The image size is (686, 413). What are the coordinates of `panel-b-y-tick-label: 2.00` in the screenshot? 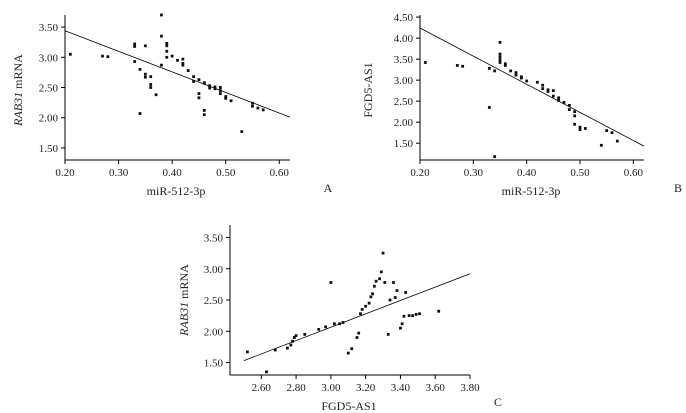 It's located at (404, 123).